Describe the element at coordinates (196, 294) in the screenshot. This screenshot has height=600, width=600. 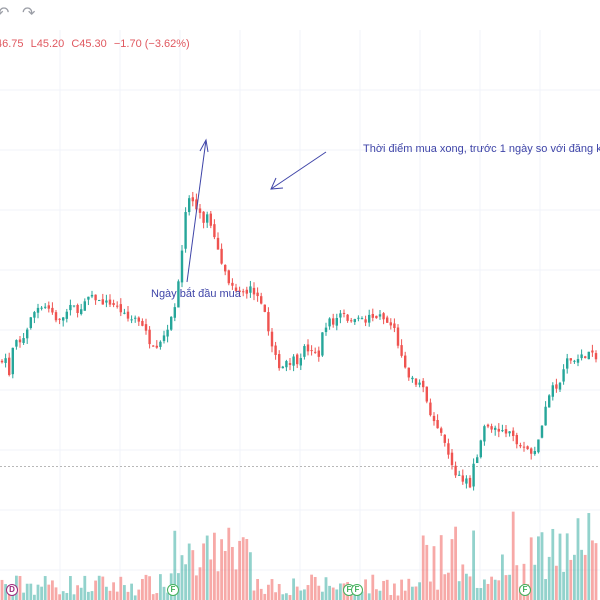
I see `annotation-start-buying: Ngày bắt đầu mua` at that location.